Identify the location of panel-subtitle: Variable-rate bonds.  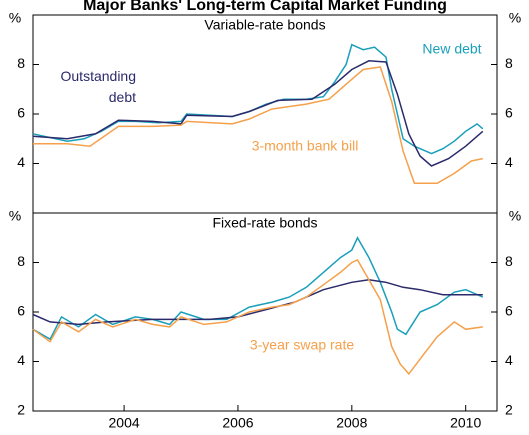
(264, 25).